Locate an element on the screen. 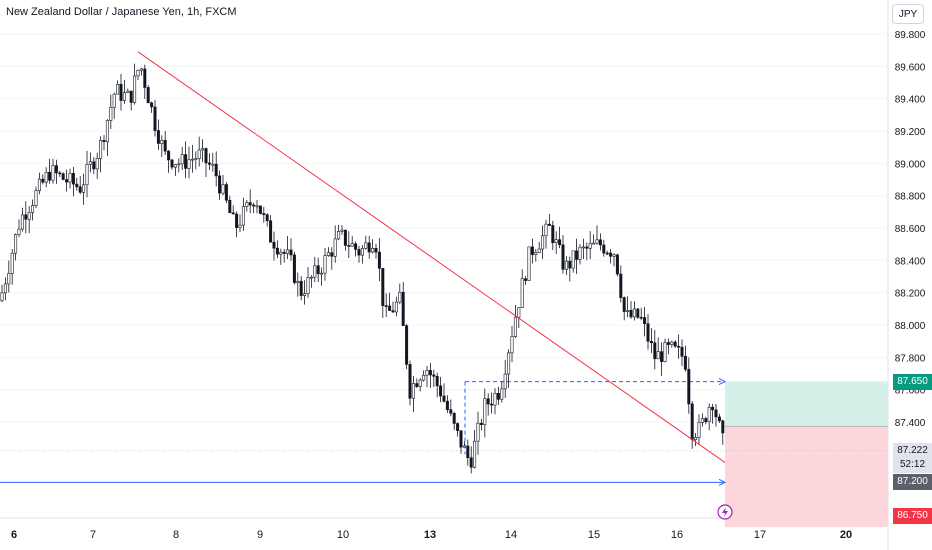  event-flash-icon is located at coordinates (725, 512).